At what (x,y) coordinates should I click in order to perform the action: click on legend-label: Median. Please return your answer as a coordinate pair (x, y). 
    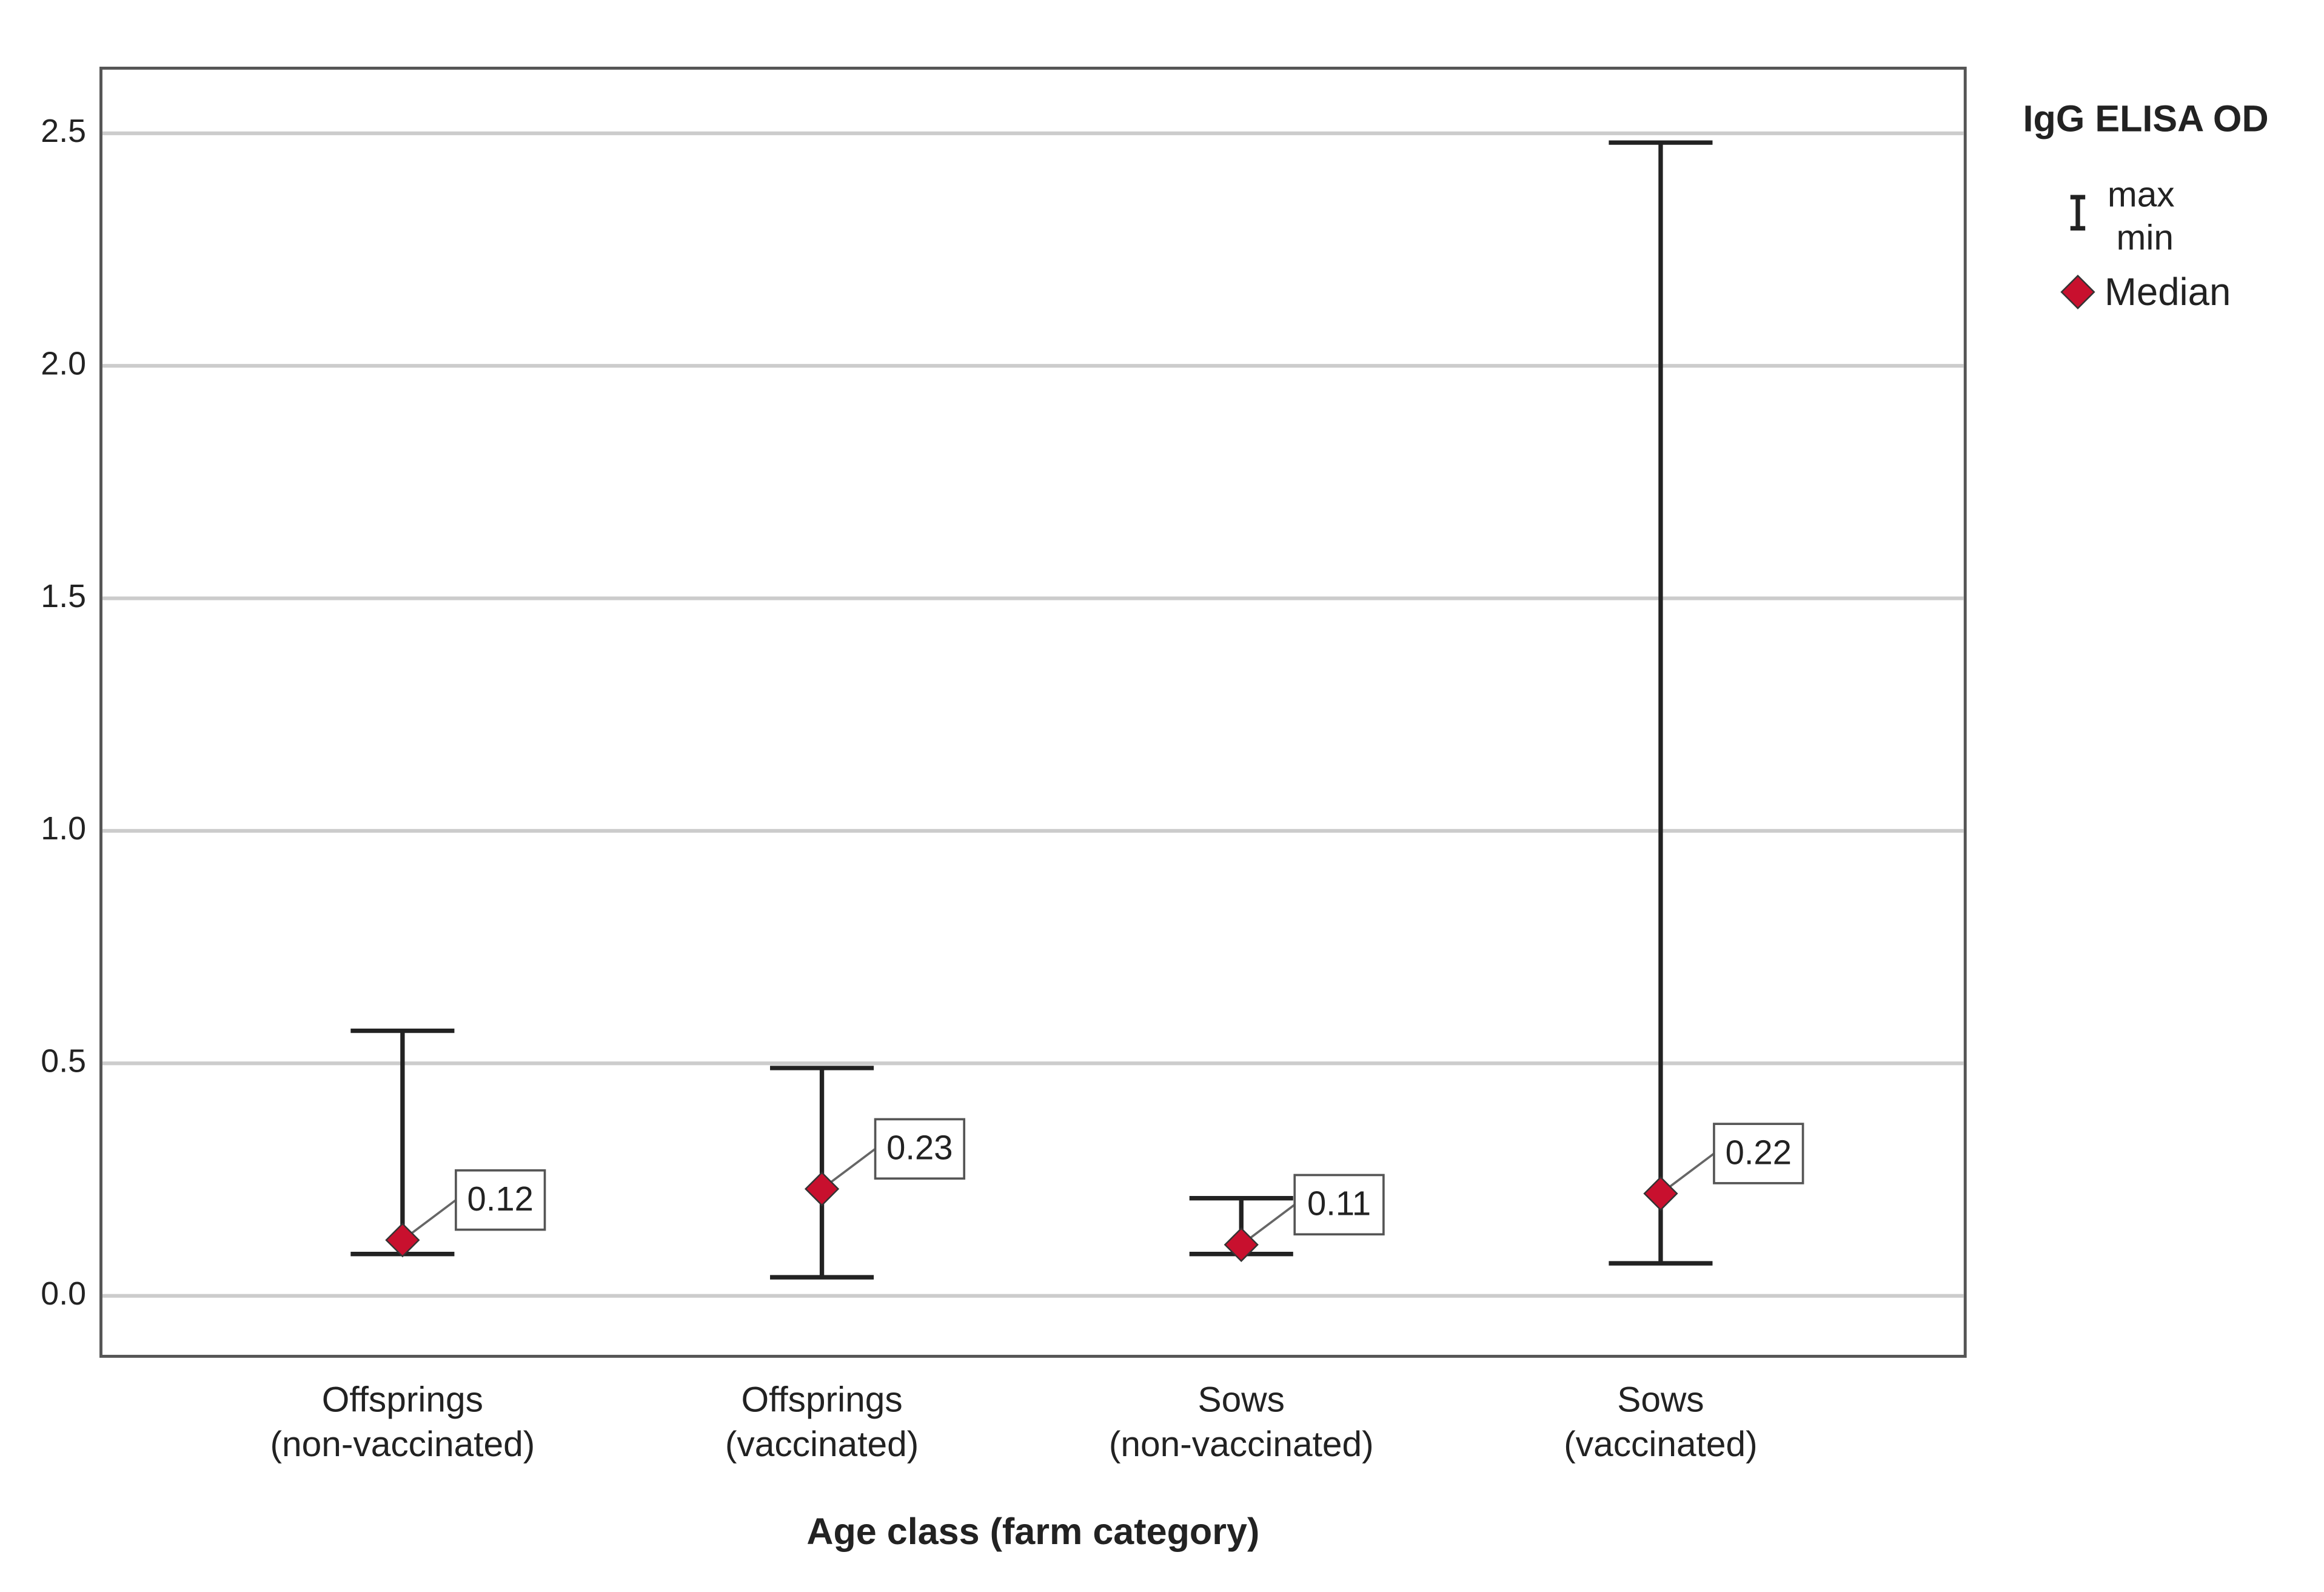
    Looking at the image, I should click on (2168, 292).